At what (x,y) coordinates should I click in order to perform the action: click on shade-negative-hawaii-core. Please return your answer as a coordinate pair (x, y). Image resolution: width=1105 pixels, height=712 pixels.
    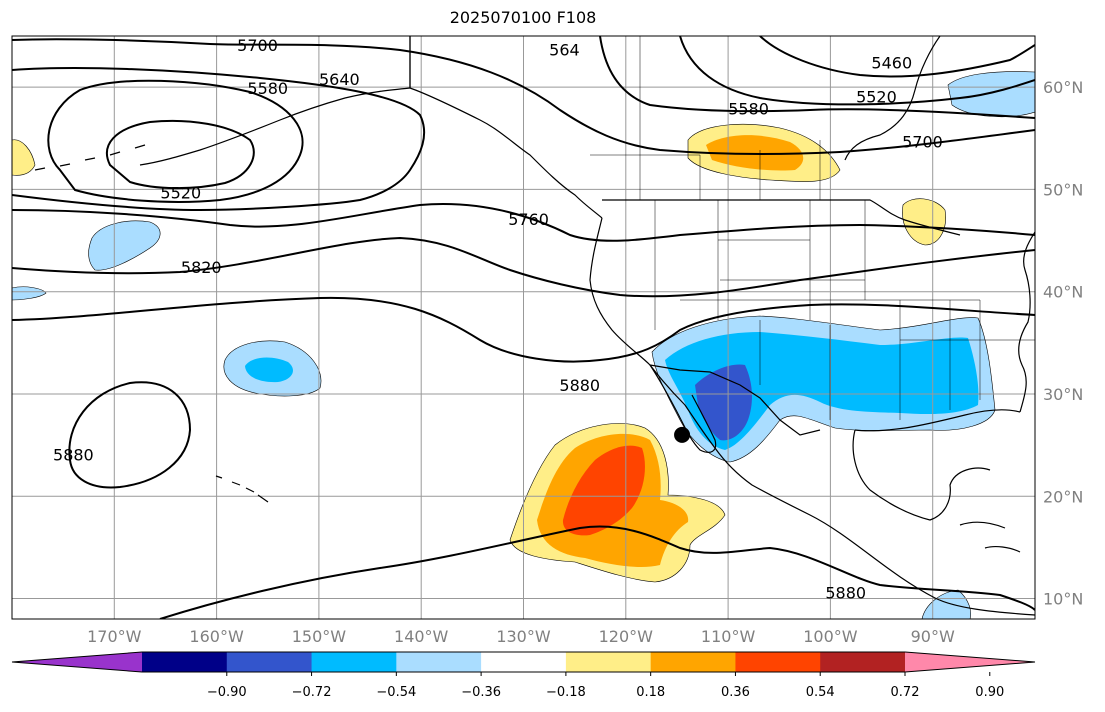
    Looking at the image, I should click on (269, 370).